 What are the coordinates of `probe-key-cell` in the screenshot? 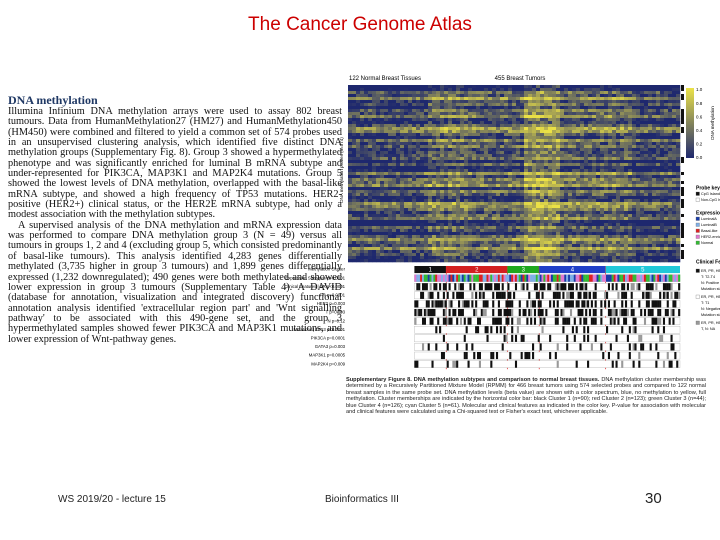 It's located at (682, 125).